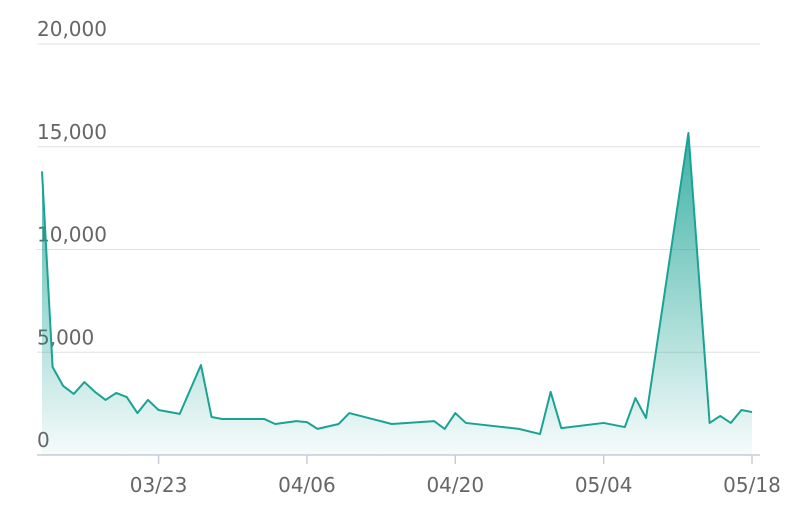  What do you see at coordinates (72, 235) in the screenshot?
I see `y-tick-label: 10,000` at bounding box center [72, 235].